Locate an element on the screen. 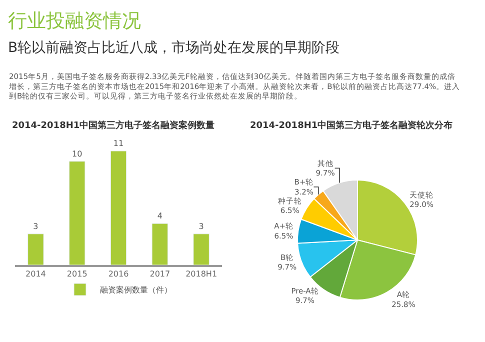 This screenshot has width=485, height=342. data-label: 10 is located at coordinates (77, 153).